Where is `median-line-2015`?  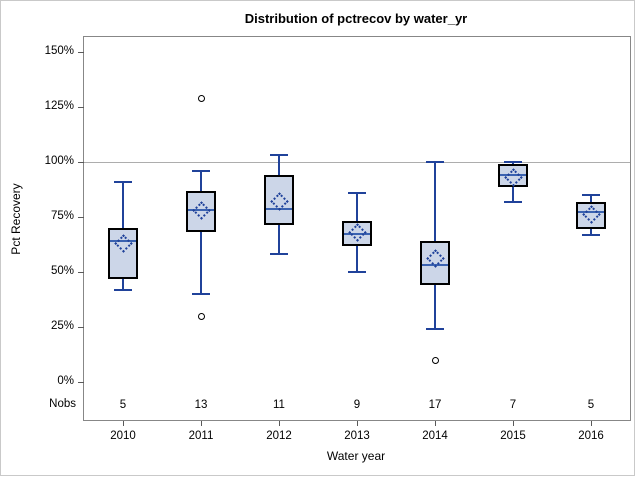
median-line-2015 is located at coordinates (513, 175).